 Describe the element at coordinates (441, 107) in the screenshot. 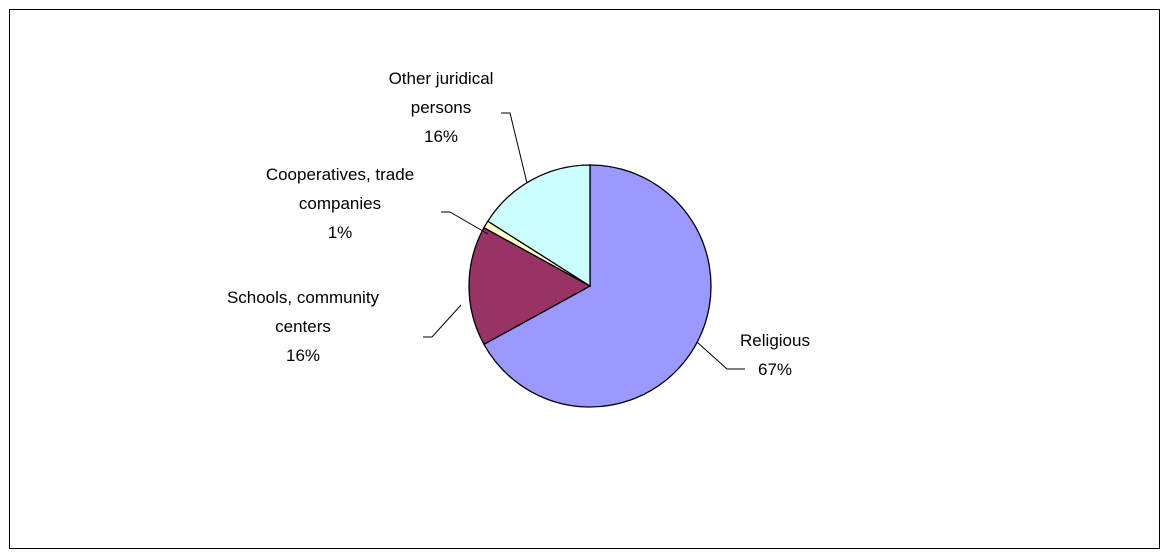

I see `slice-category-label-3: persons` at that location.